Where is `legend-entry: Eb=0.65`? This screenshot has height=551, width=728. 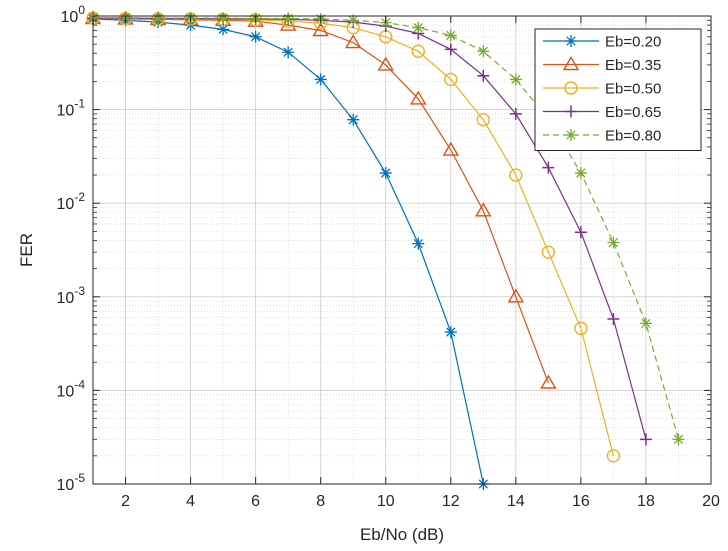 legend-entry: Eb=0.65 is located at coordinates (602, 112).